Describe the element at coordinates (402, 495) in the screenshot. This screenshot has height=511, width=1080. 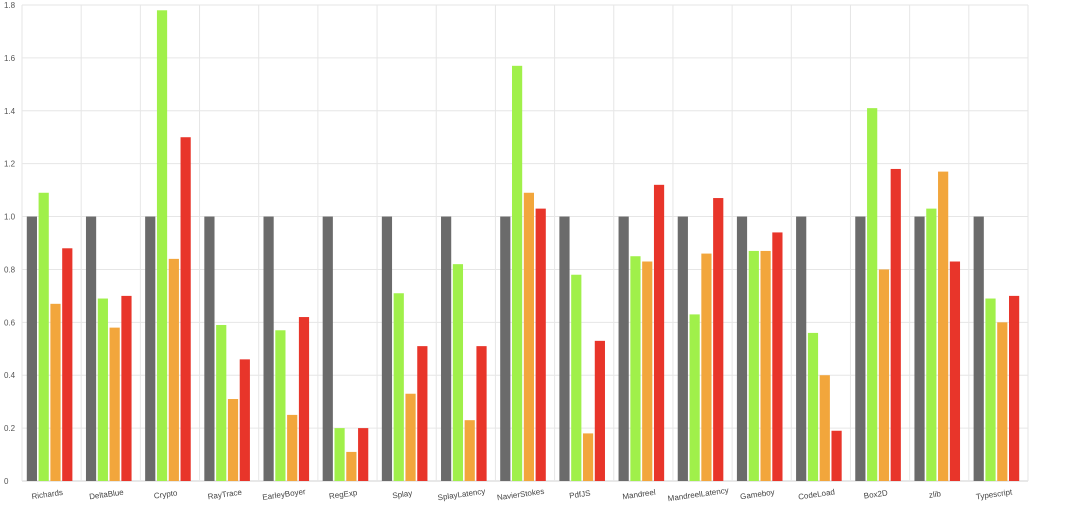
I see `x-tick-label: Splay` at that location.